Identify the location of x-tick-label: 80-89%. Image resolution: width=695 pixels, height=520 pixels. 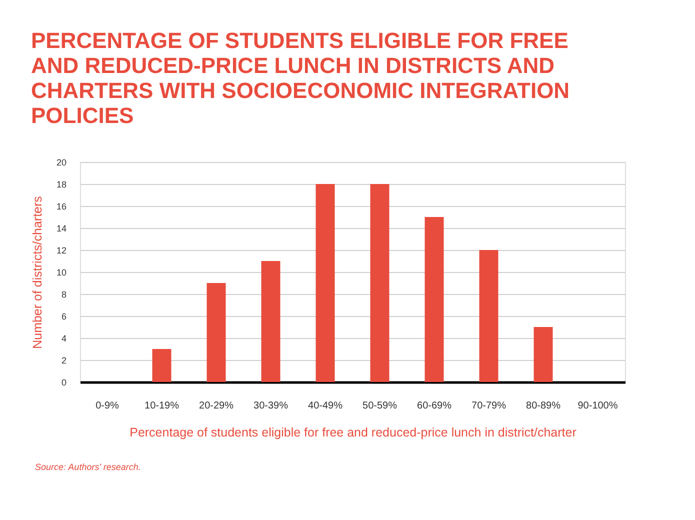
(543, 406).